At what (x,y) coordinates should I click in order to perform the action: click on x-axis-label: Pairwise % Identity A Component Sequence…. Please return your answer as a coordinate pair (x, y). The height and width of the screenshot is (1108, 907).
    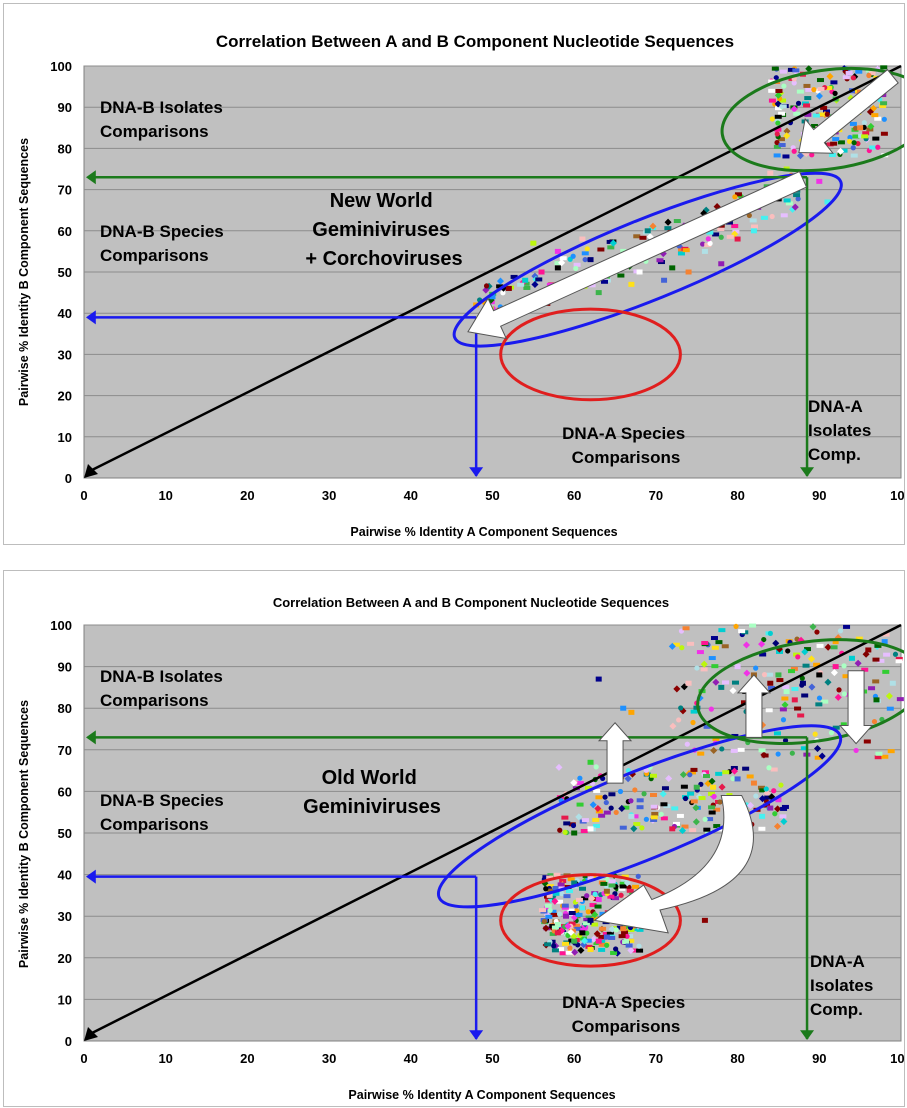
    Looking at the image, I should click on (481, 1095).